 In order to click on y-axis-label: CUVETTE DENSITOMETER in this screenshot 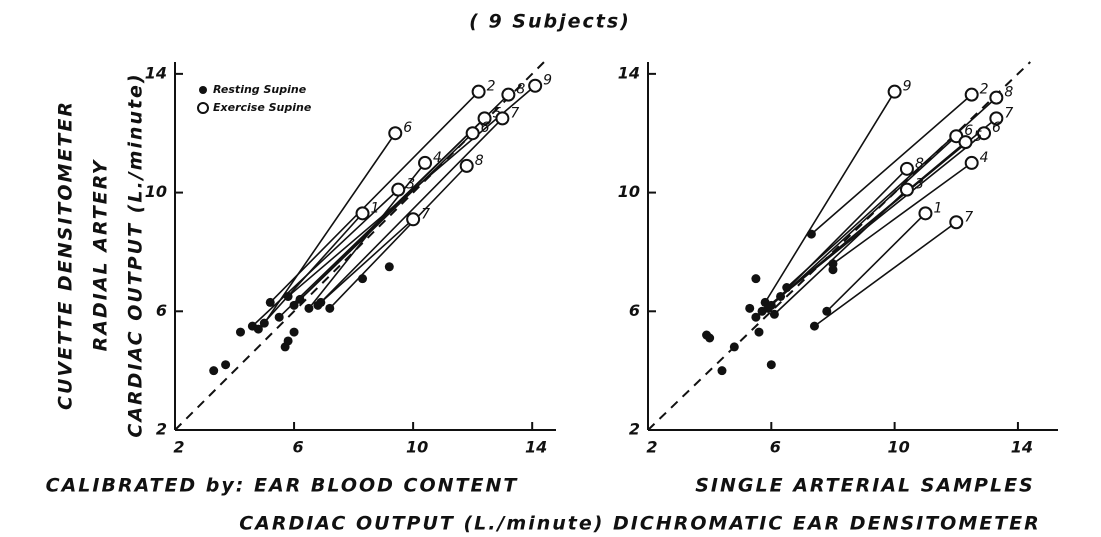, I will do `click(66, 255)`.